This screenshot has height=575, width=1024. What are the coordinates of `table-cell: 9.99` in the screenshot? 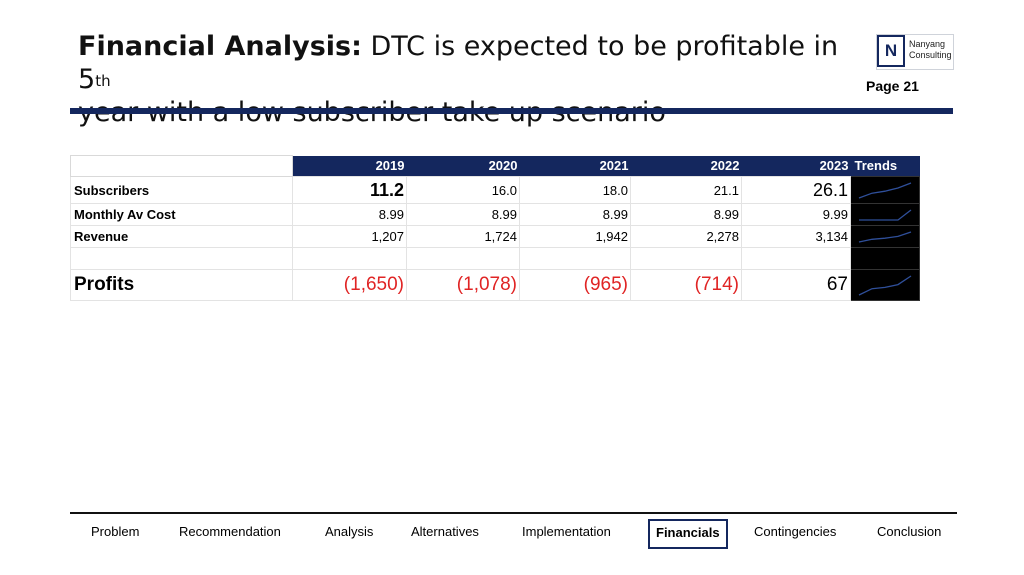 It's located at (796, 214).